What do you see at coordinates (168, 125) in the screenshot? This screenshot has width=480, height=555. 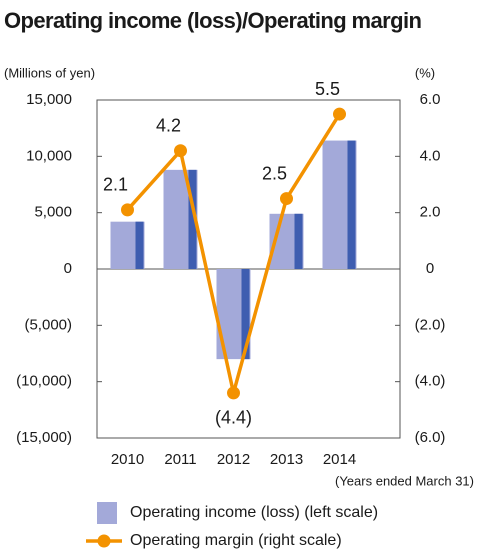 I see `data-label: 4.2` at bounding box center [168, 125].